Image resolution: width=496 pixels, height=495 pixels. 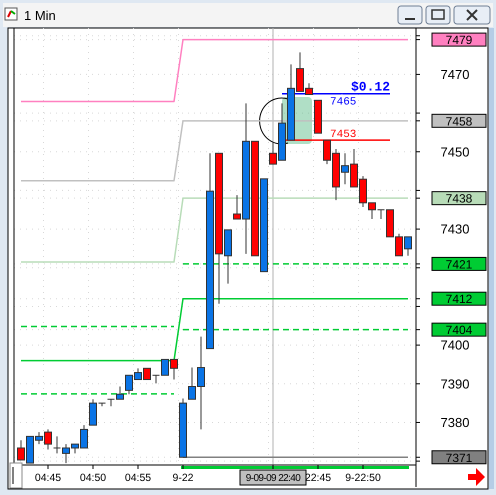 I want to click on x-tick-label: 04:55, so click(x=138, y=478).